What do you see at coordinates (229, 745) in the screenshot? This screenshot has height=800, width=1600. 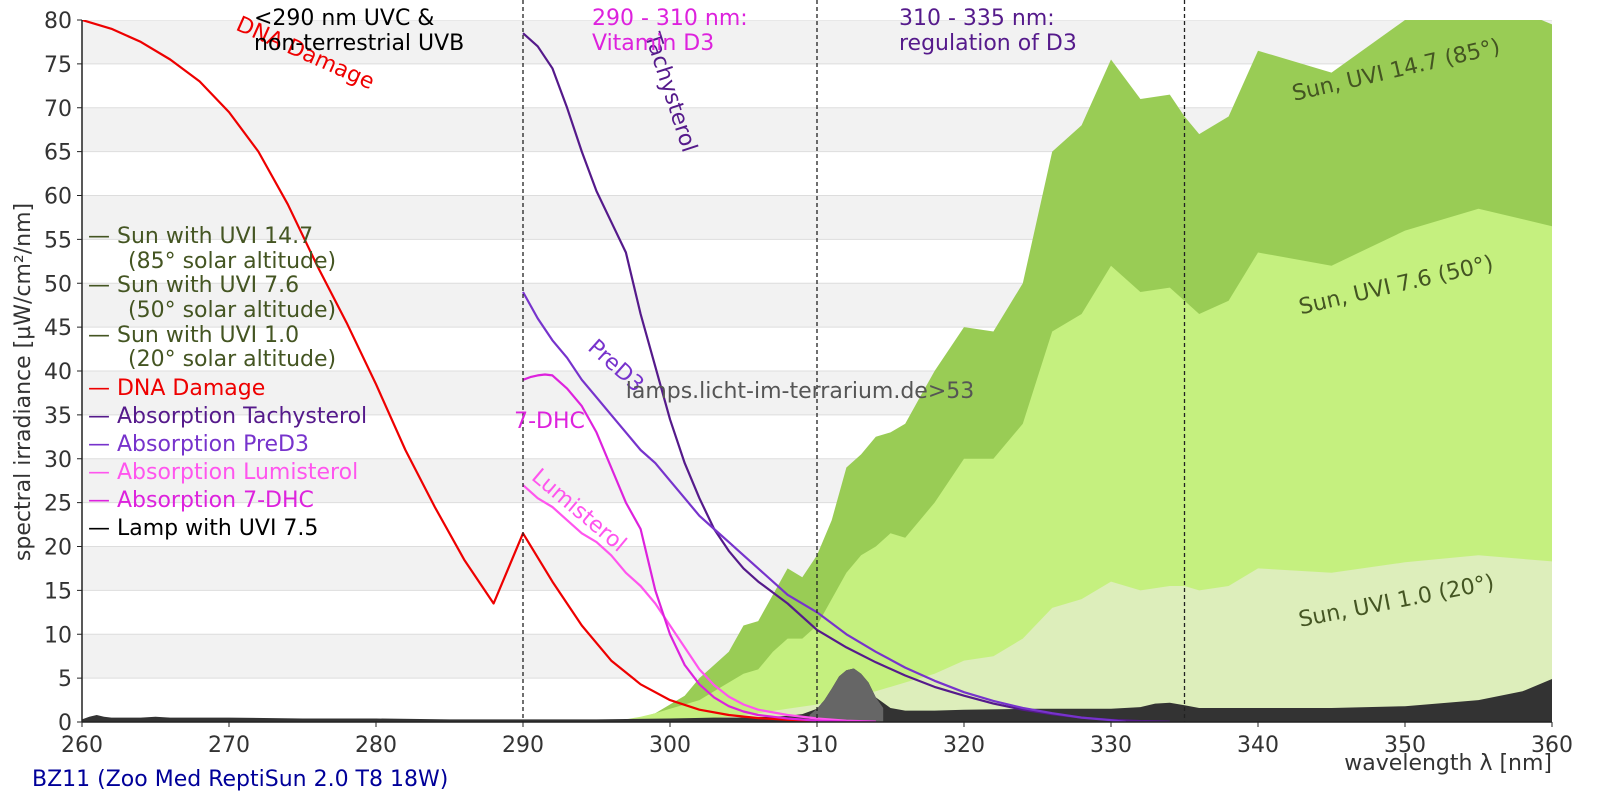 I see `x-tick-label: 270` at bounding box center [229, 745].